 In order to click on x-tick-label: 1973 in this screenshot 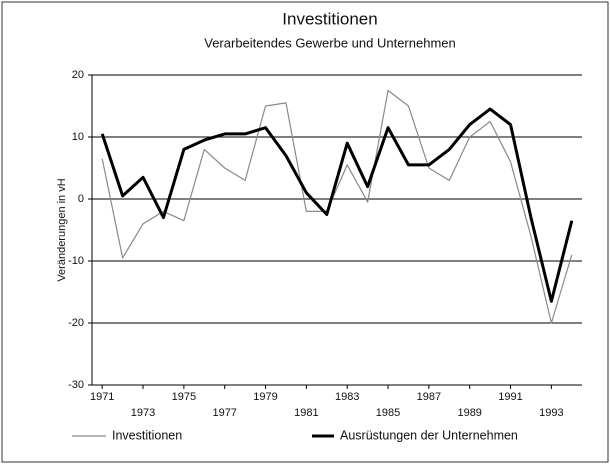, I will do `click(143, 413)`.